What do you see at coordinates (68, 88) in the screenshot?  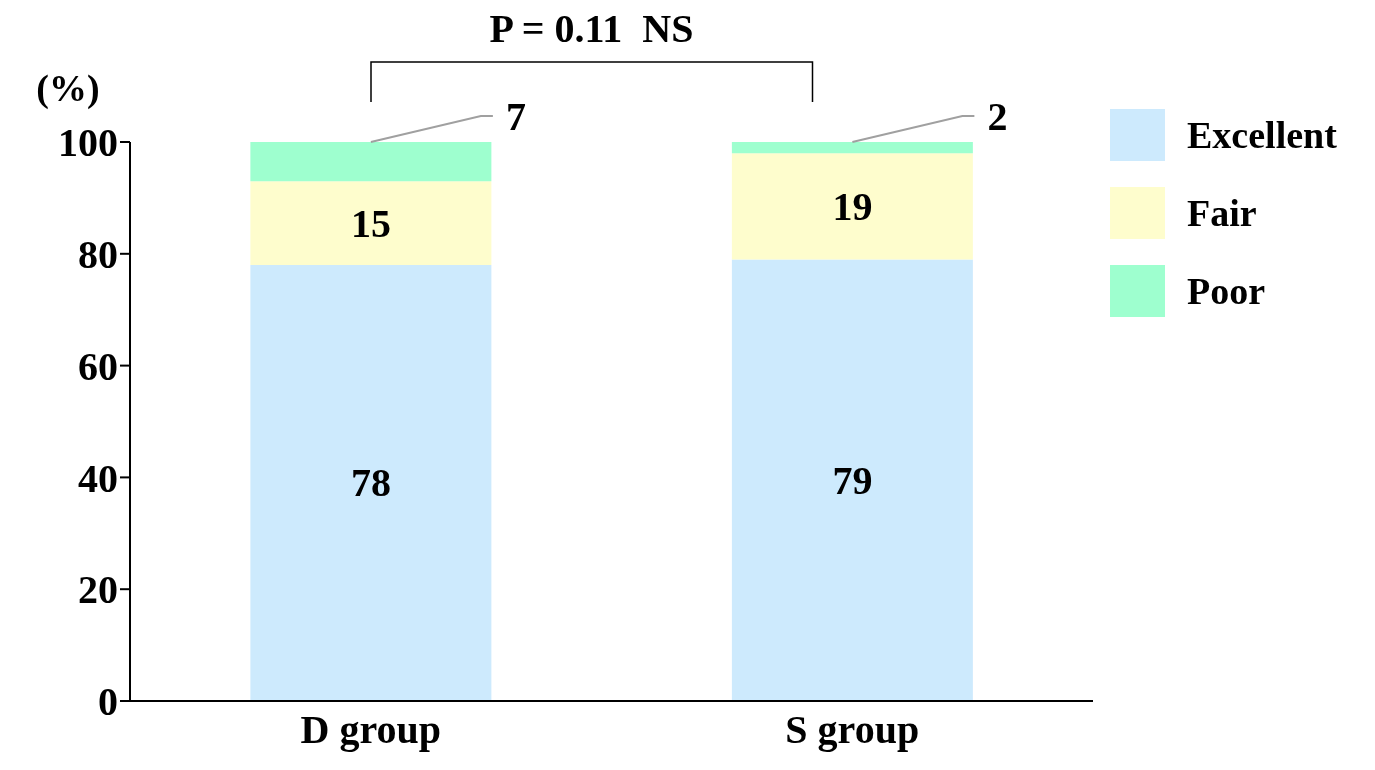 I see `y-axis-title: (%)` at bounding box center [68, 88].